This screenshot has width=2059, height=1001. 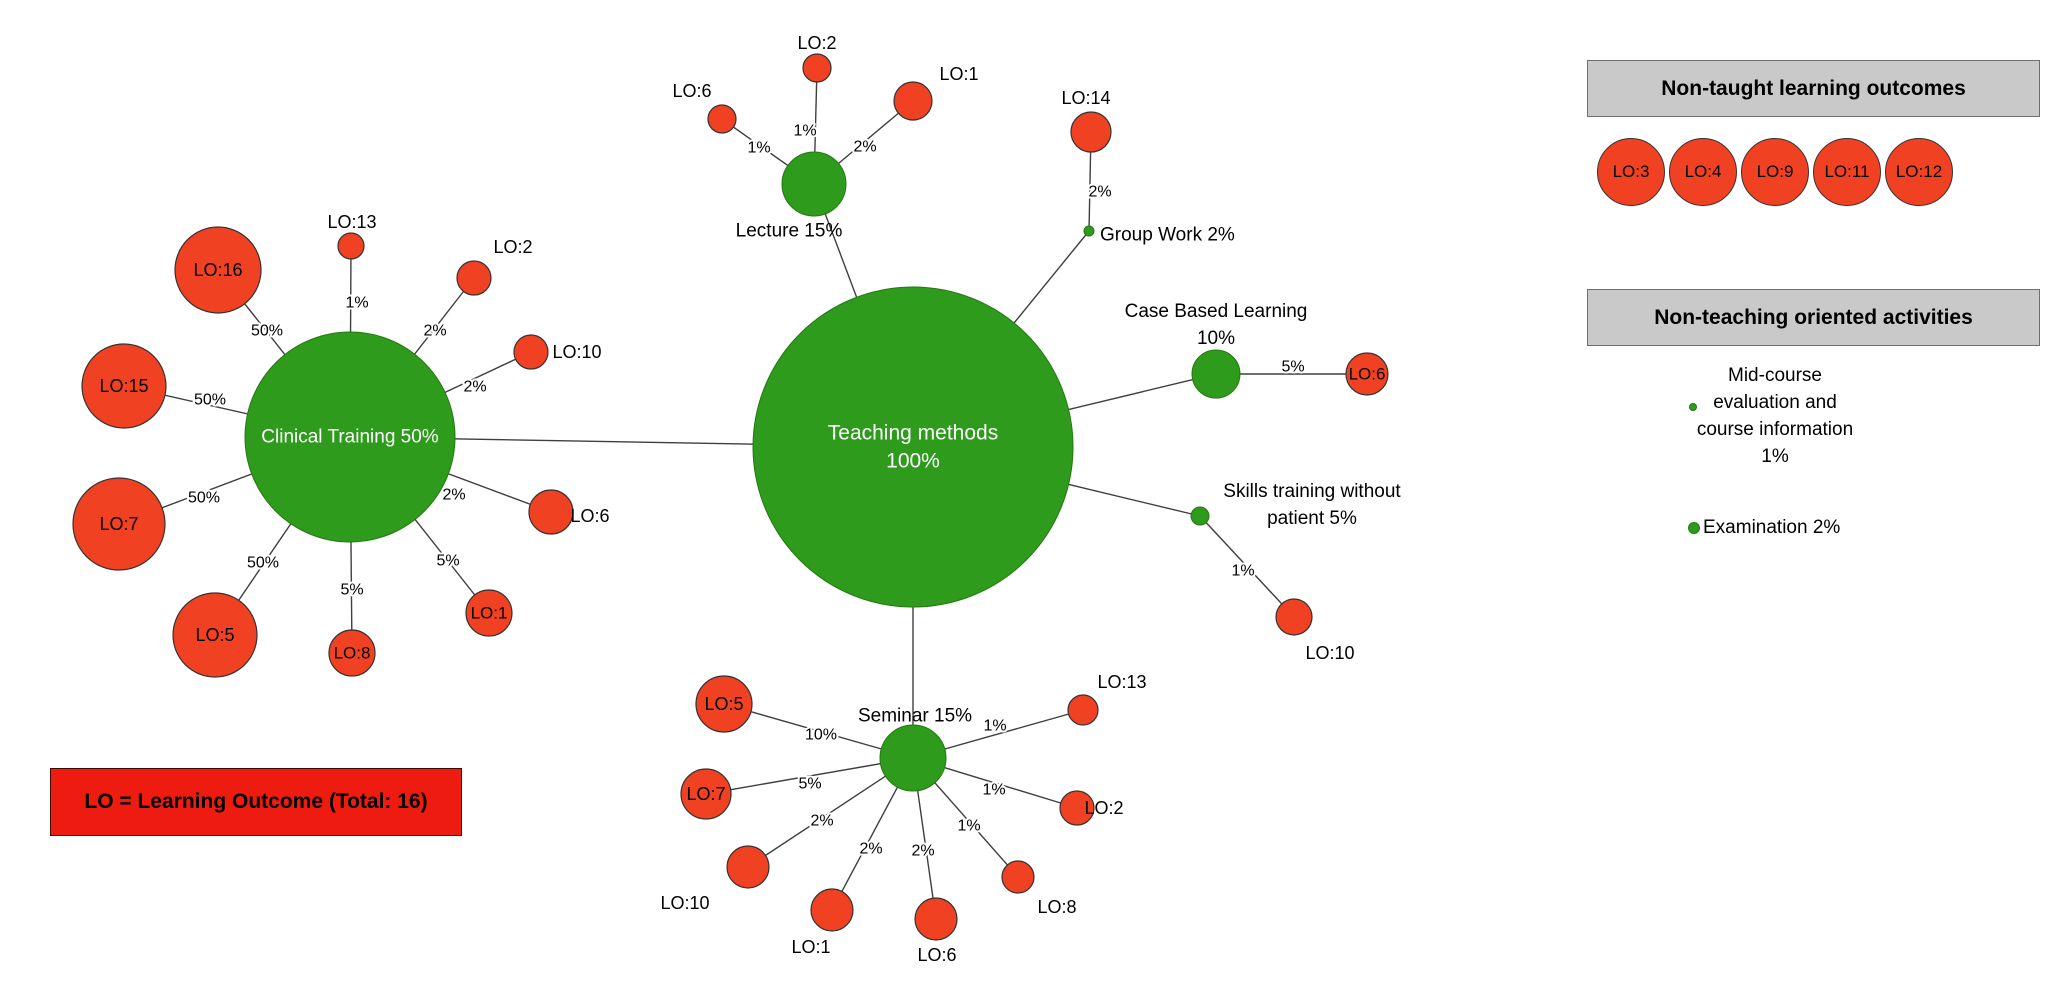 What do you see at coordinates (210, 400) in the screenshot?
I see `edge-label-clinical-c15: 50%` at bounding box center [210, 400].